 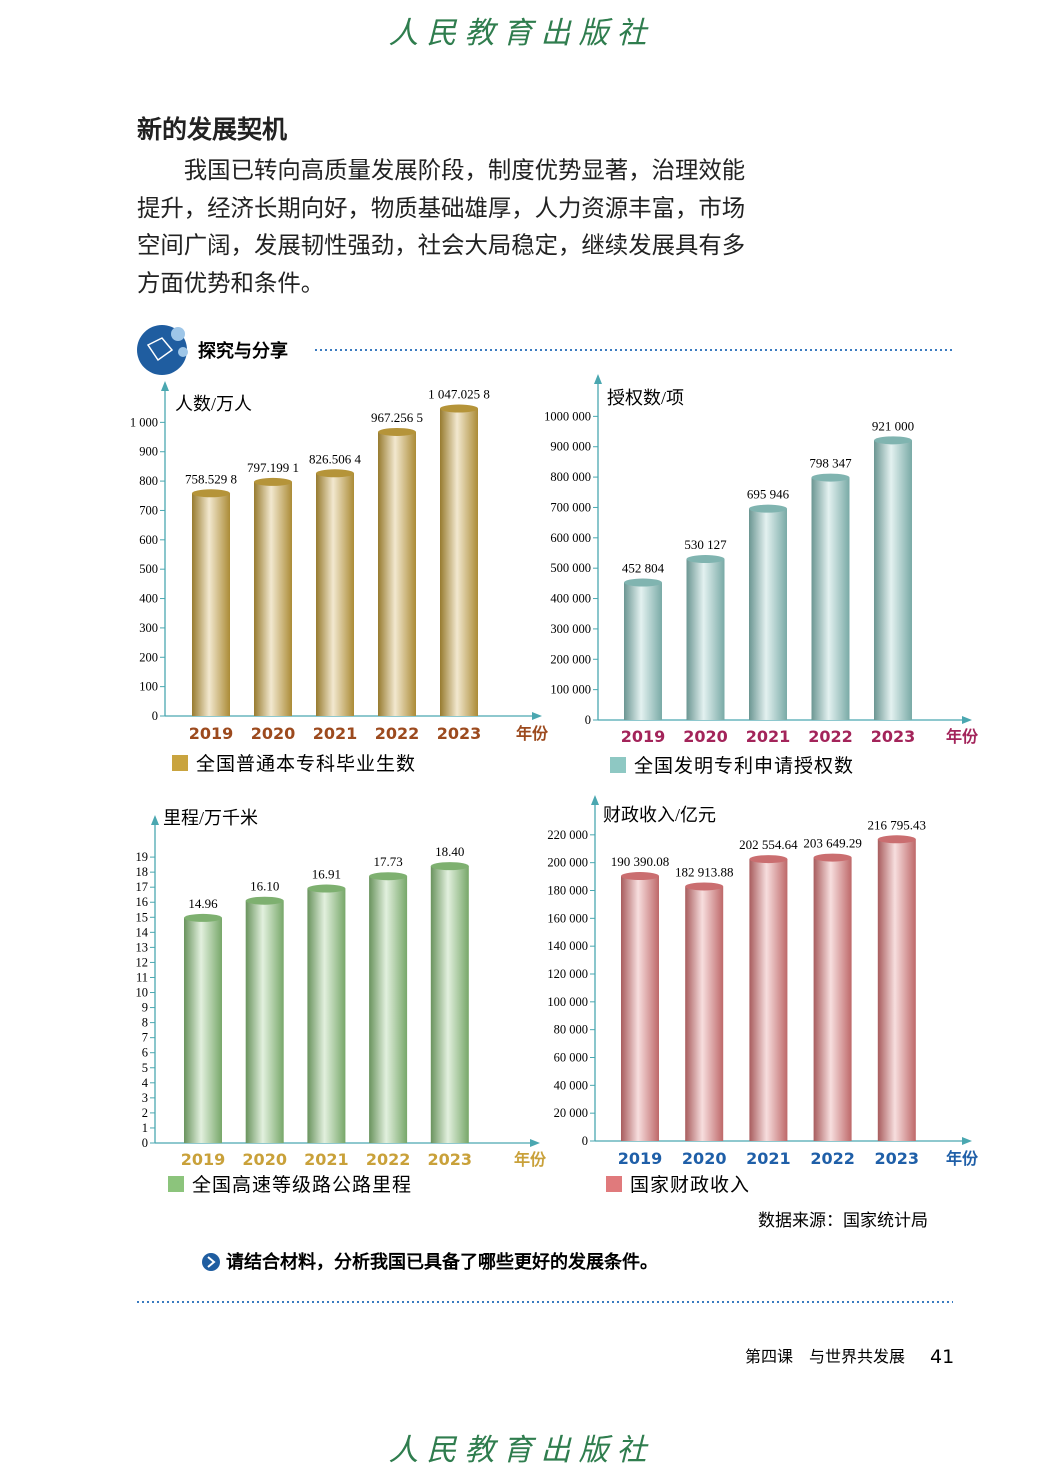 What do you see at coordinates (148, 452) in the screenshot?
I see `y-tick-label: 900` at bounding box center [148, 452].